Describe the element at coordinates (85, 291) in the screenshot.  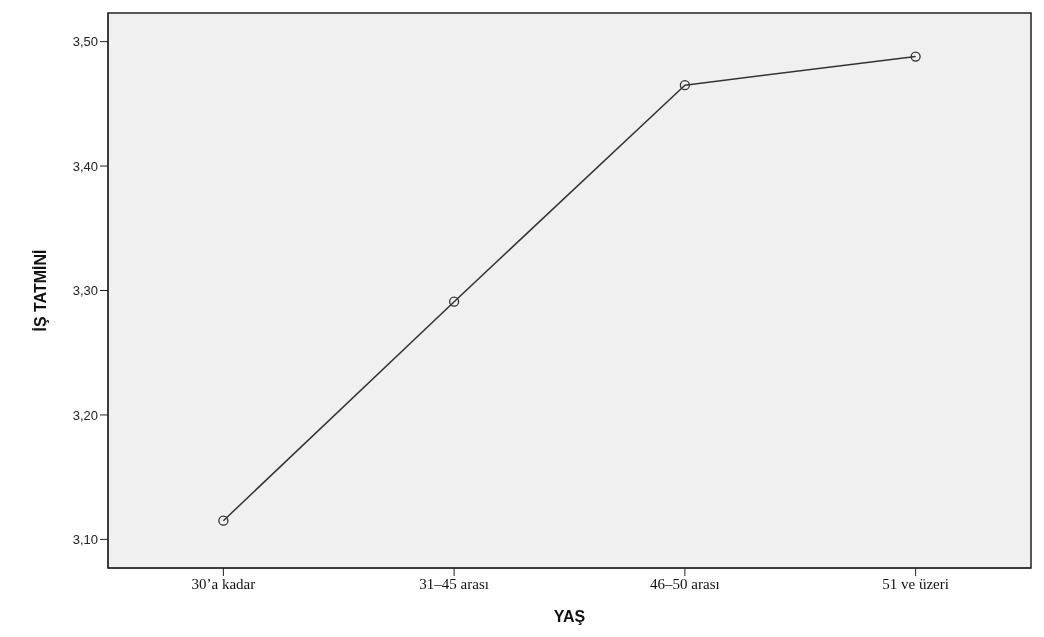
I see `y-tick-label: 3,30` at that location.